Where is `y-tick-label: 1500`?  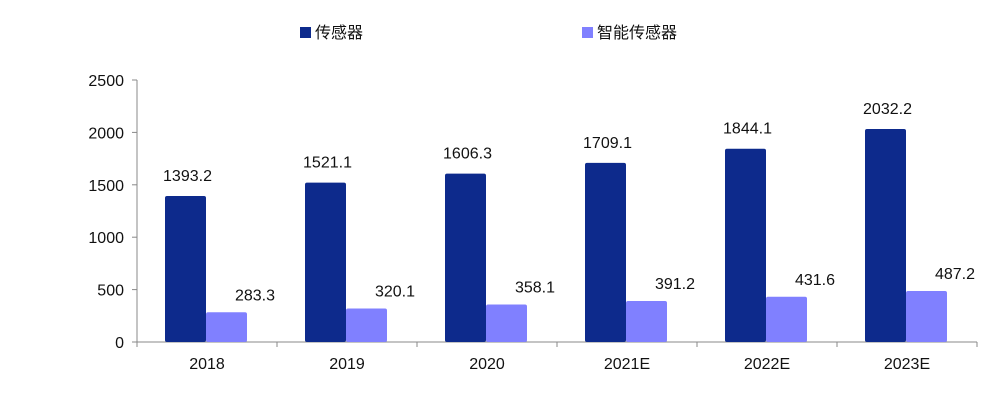
y-tick-label: 1500 is located at coordinates (106, 186).